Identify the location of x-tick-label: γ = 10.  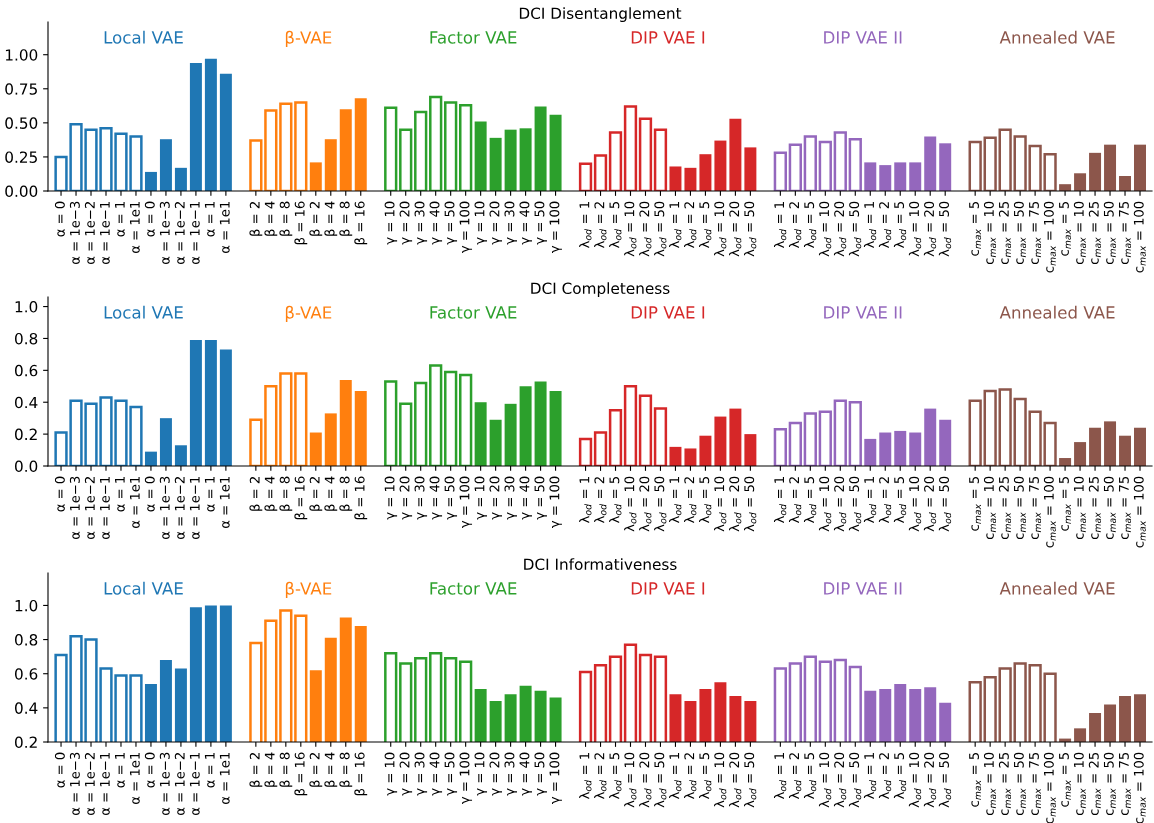
(391, 498).